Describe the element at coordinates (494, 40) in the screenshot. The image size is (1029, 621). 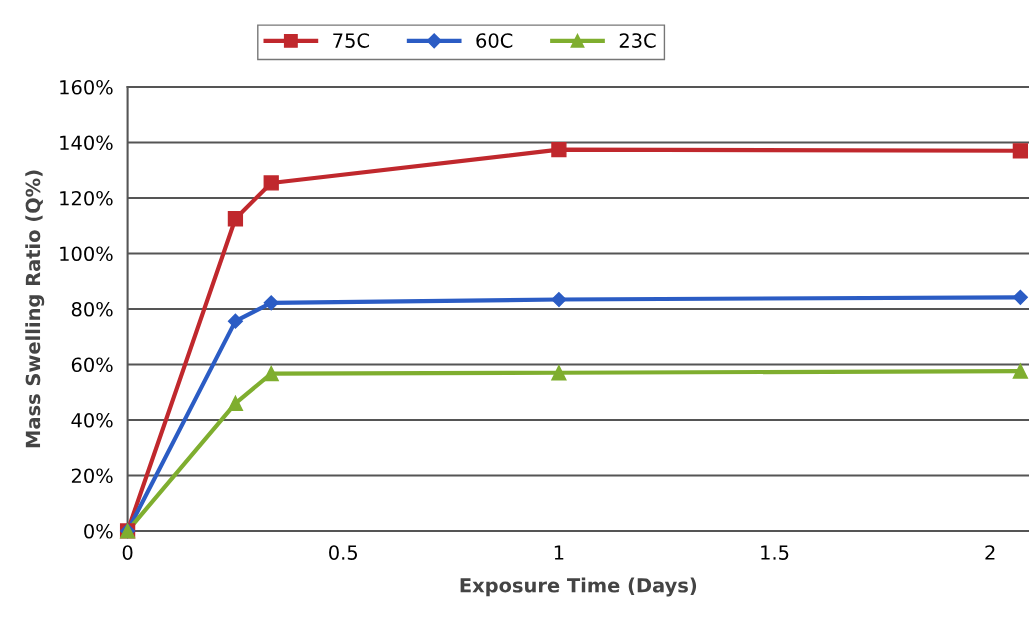
I see `legend-label: 60C` at that location.